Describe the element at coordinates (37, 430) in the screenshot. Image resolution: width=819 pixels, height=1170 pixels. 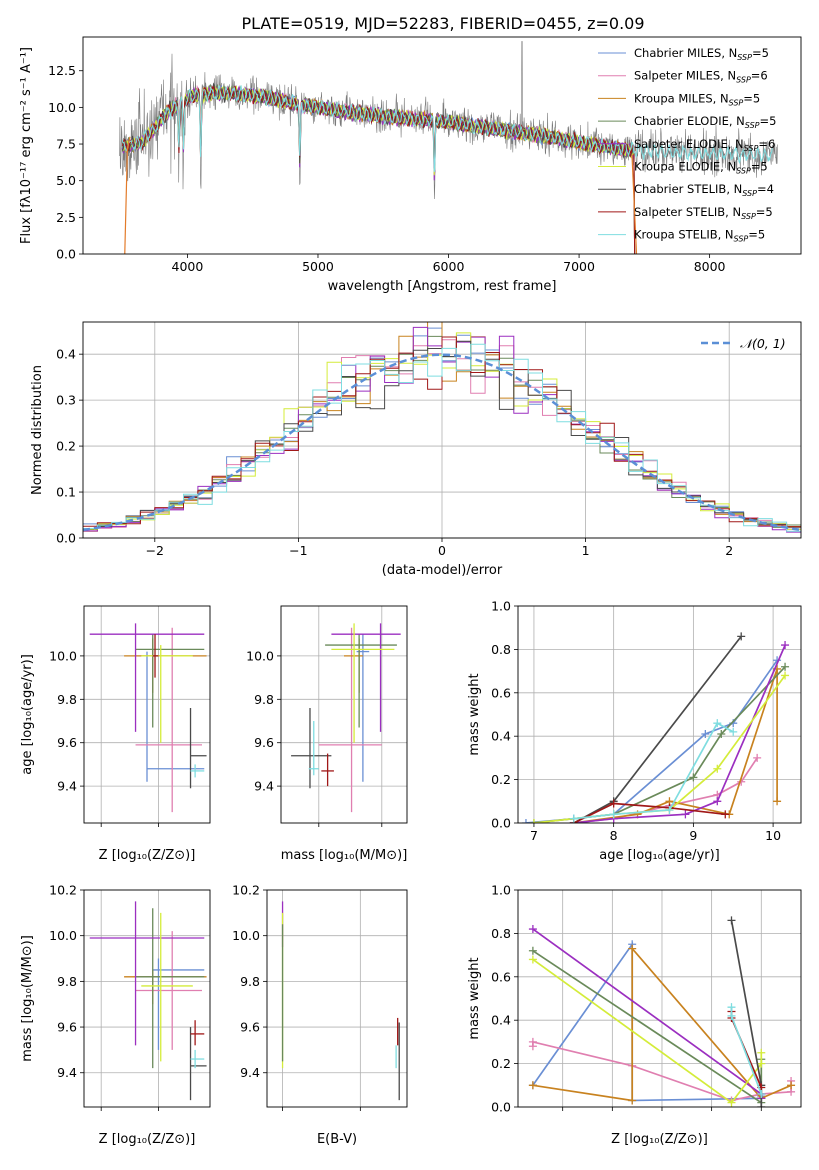
I see `y-axis-label: Normed distribution` at that location.